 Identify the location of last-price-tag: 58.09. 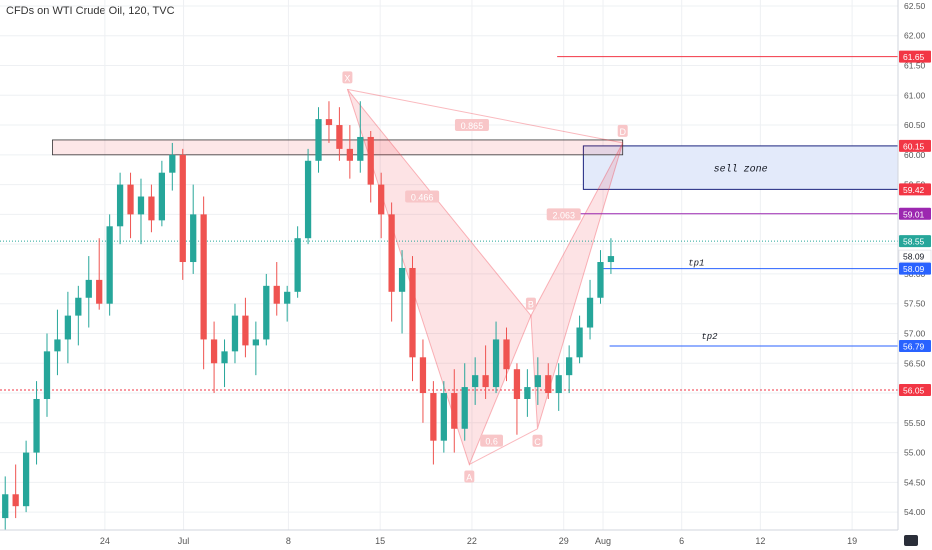
(914, 257).